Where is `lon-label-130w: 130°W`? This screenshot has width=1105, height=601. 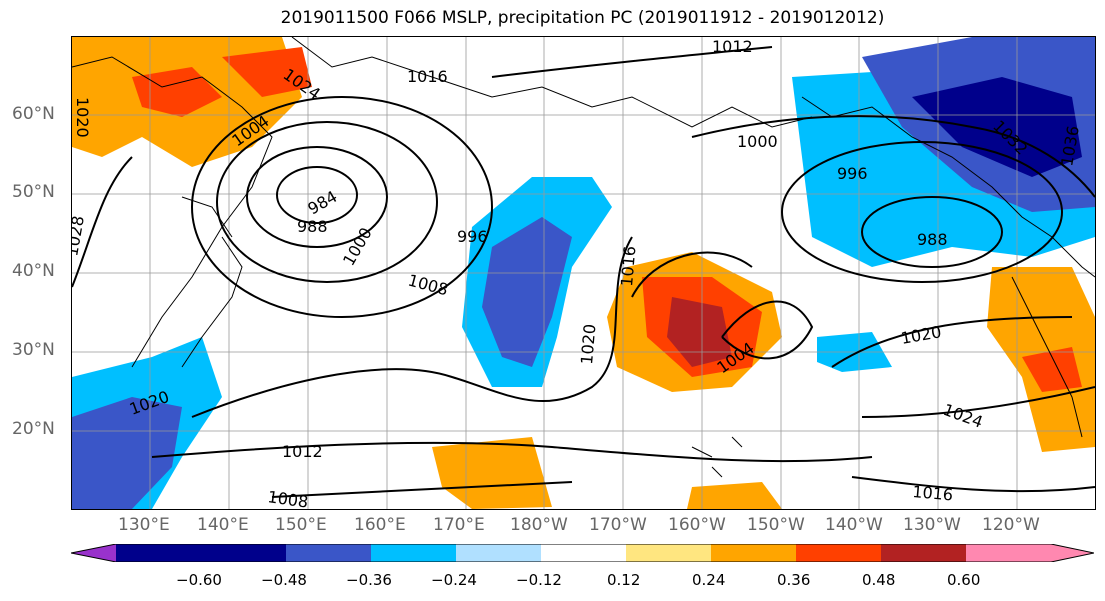 lon-label-130w: 130°W is located at coordinates (932, 525).